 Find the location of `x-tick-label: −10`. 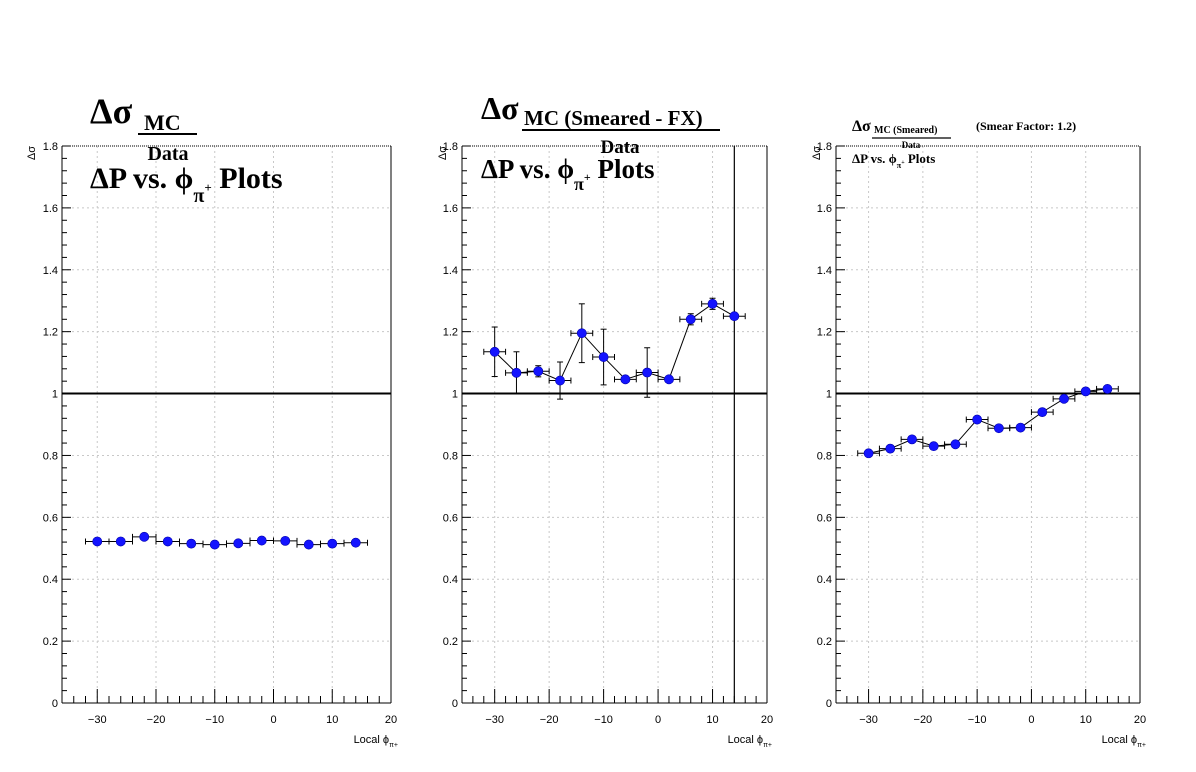

x-tick-label: −10 is located at coordinates (214, 720).